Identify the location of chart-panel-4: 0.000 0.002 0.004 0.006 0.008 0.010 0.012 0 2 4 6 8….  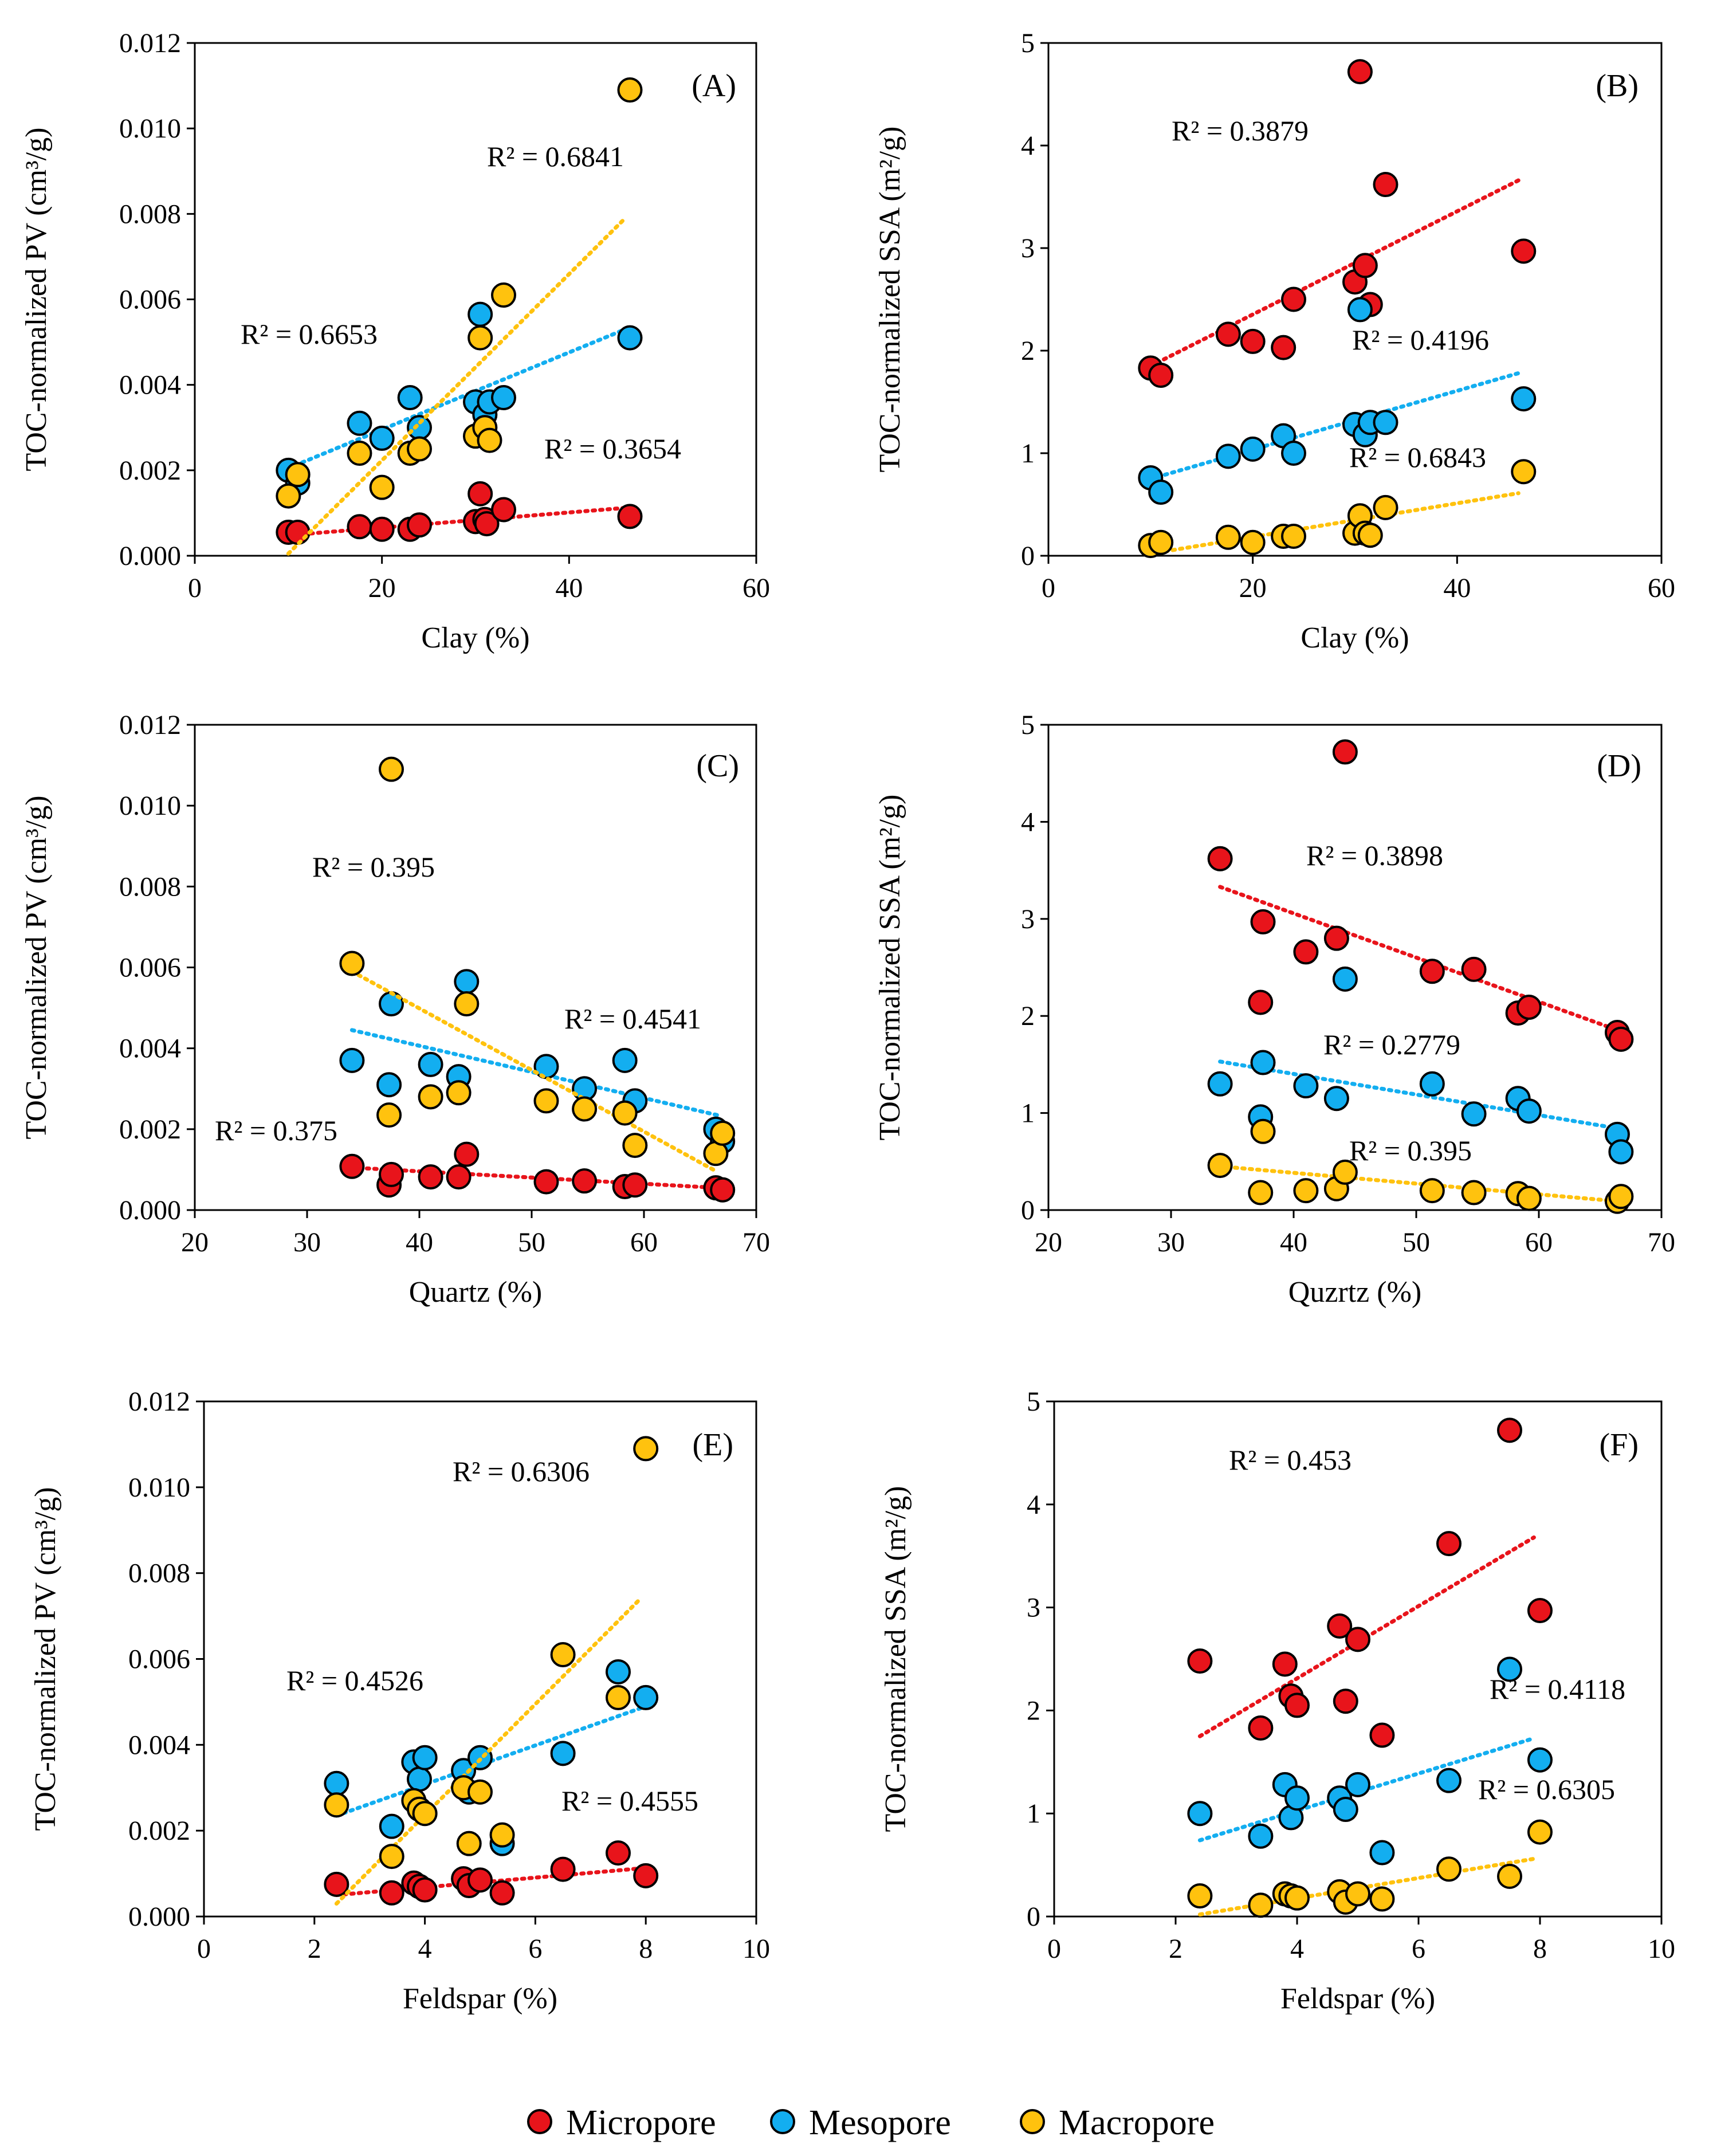
(399, 1701).